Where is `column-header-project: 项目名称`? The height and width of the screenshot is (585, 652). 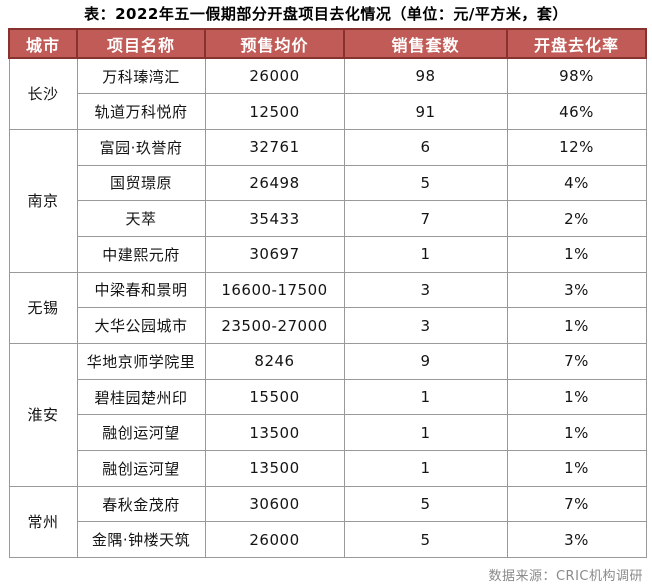
column-header-project: 项目名称 is located at coordinates (141, 43).